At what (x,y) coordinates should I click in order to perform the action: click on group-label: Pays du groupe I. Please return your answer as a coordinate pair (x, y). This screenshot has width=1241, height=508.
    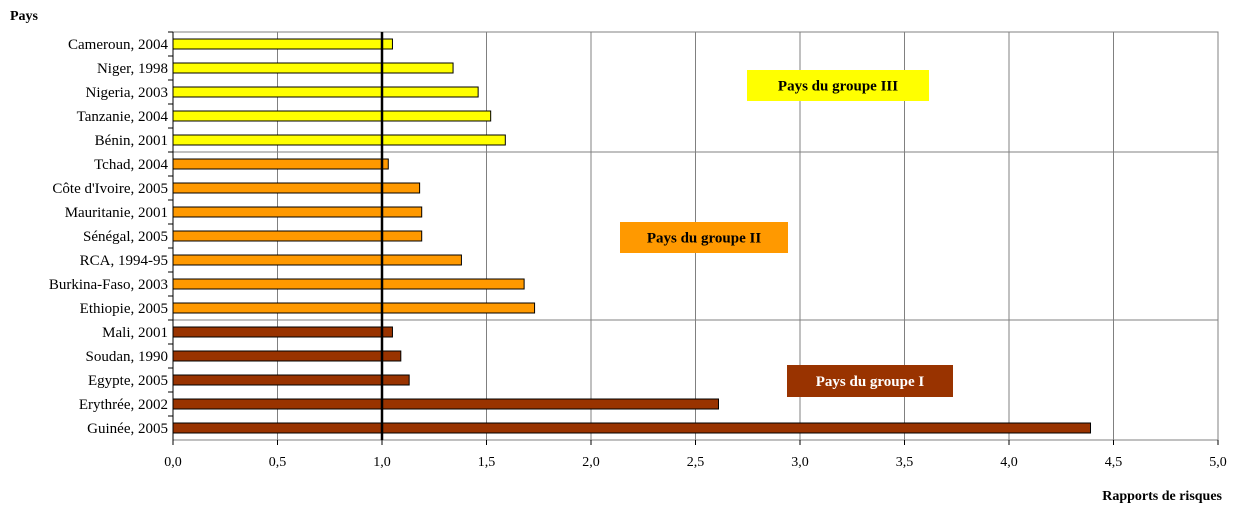
    Looking at the image, I should click on (870, 382).